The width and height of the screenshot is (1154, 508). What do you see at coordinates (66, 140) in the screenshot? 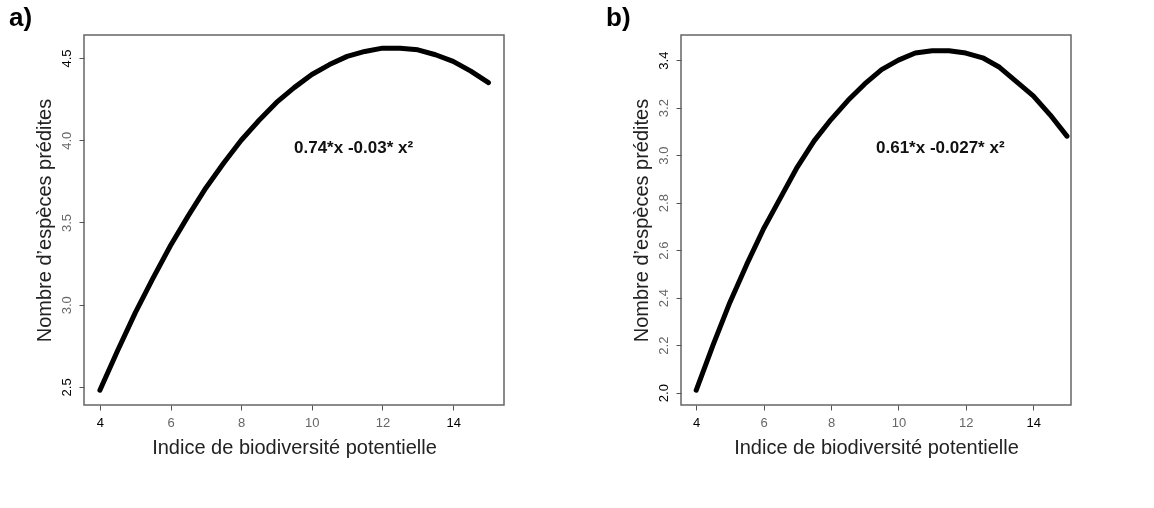
I see `y-tick-label: 4.0` at bounding box center [66, 140].